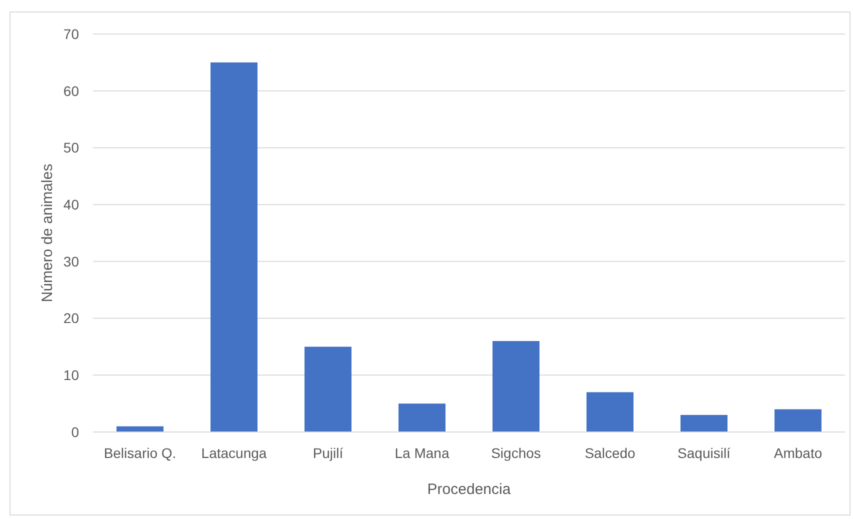 Image resolution: width=853 pixels, height=519 pixels. I want to click on x-axis-title: Procedencia, so click(469, 489).